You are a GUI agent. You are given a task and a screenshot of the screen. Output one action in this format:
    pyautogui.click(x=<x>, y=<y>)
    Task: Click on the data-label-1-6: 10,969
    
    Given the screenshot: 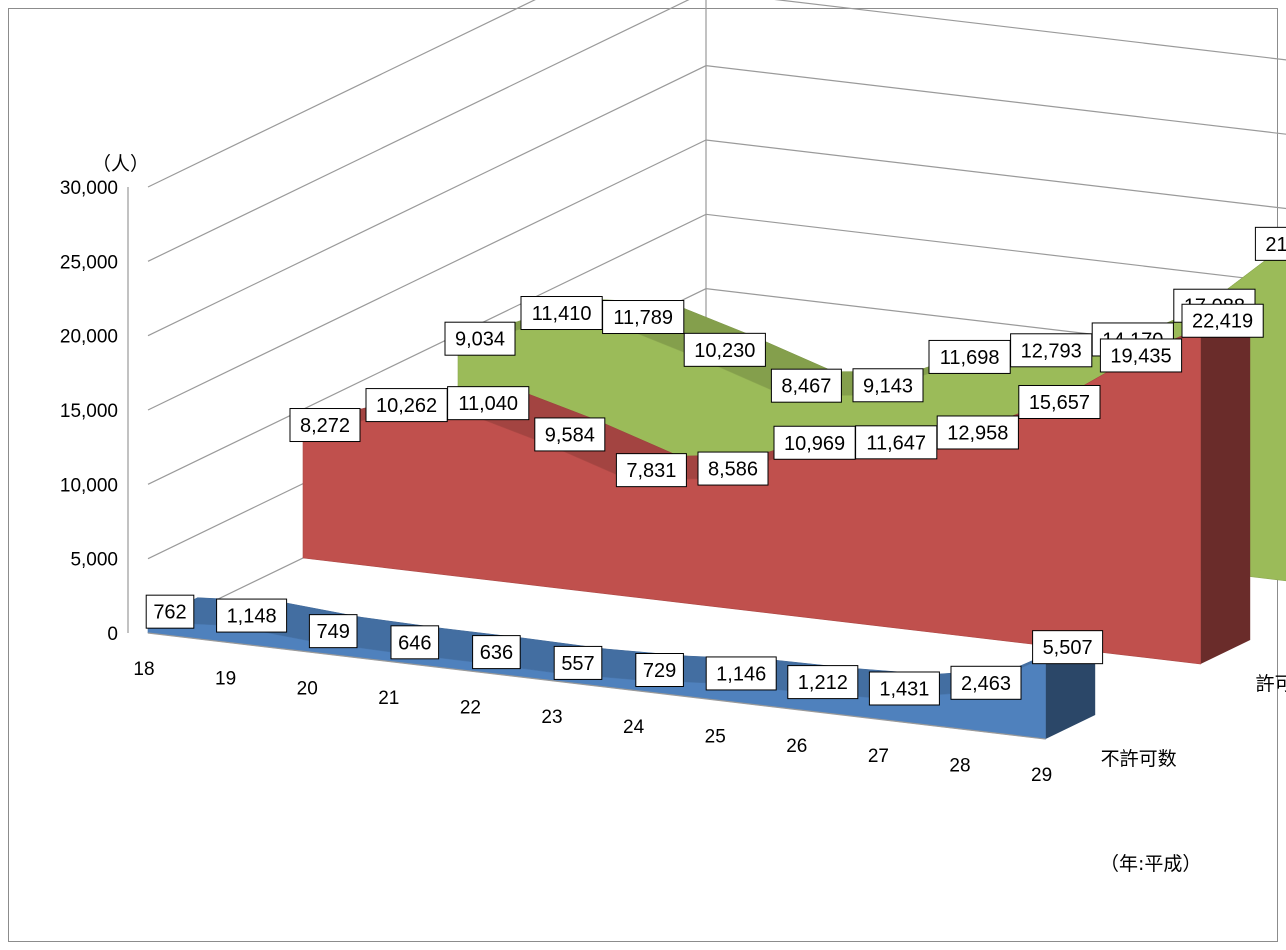 What is the action you would take?
    pyautogui.click(x=814, y=442)
    